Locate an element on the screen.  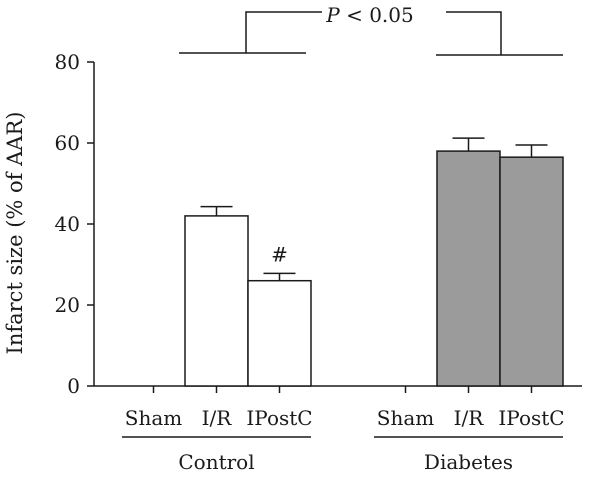
significance-p: P is located at coordinates (332, 15).